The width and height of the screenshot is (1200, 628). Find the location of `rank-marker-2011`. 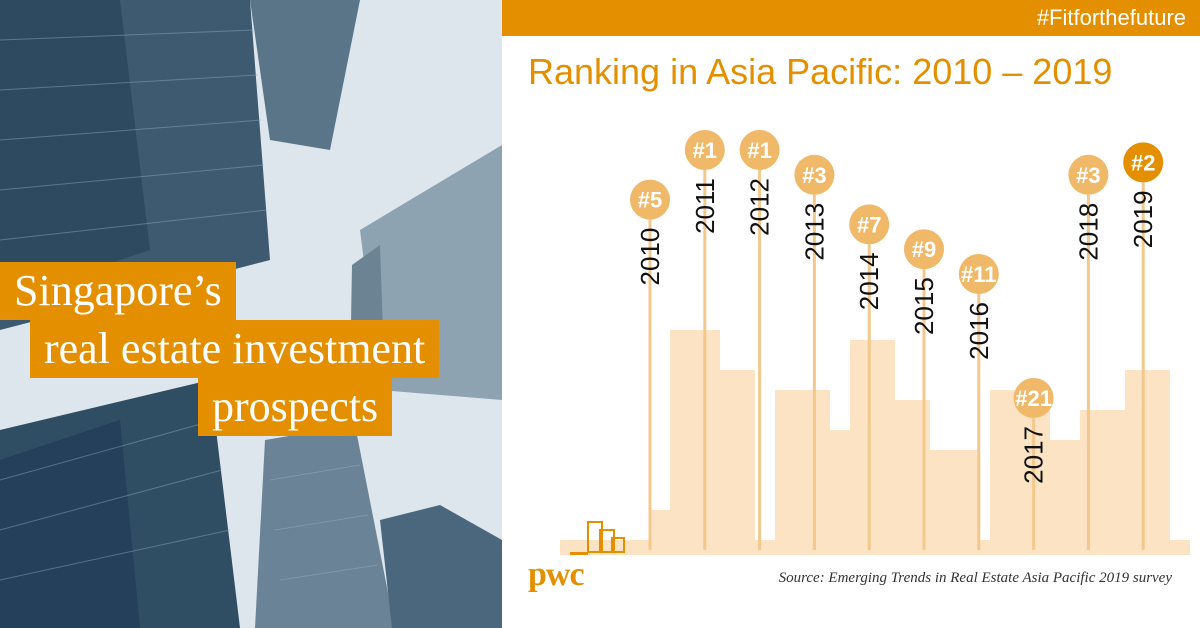

rank-marker-2011 is located at coordinates (704, 150).